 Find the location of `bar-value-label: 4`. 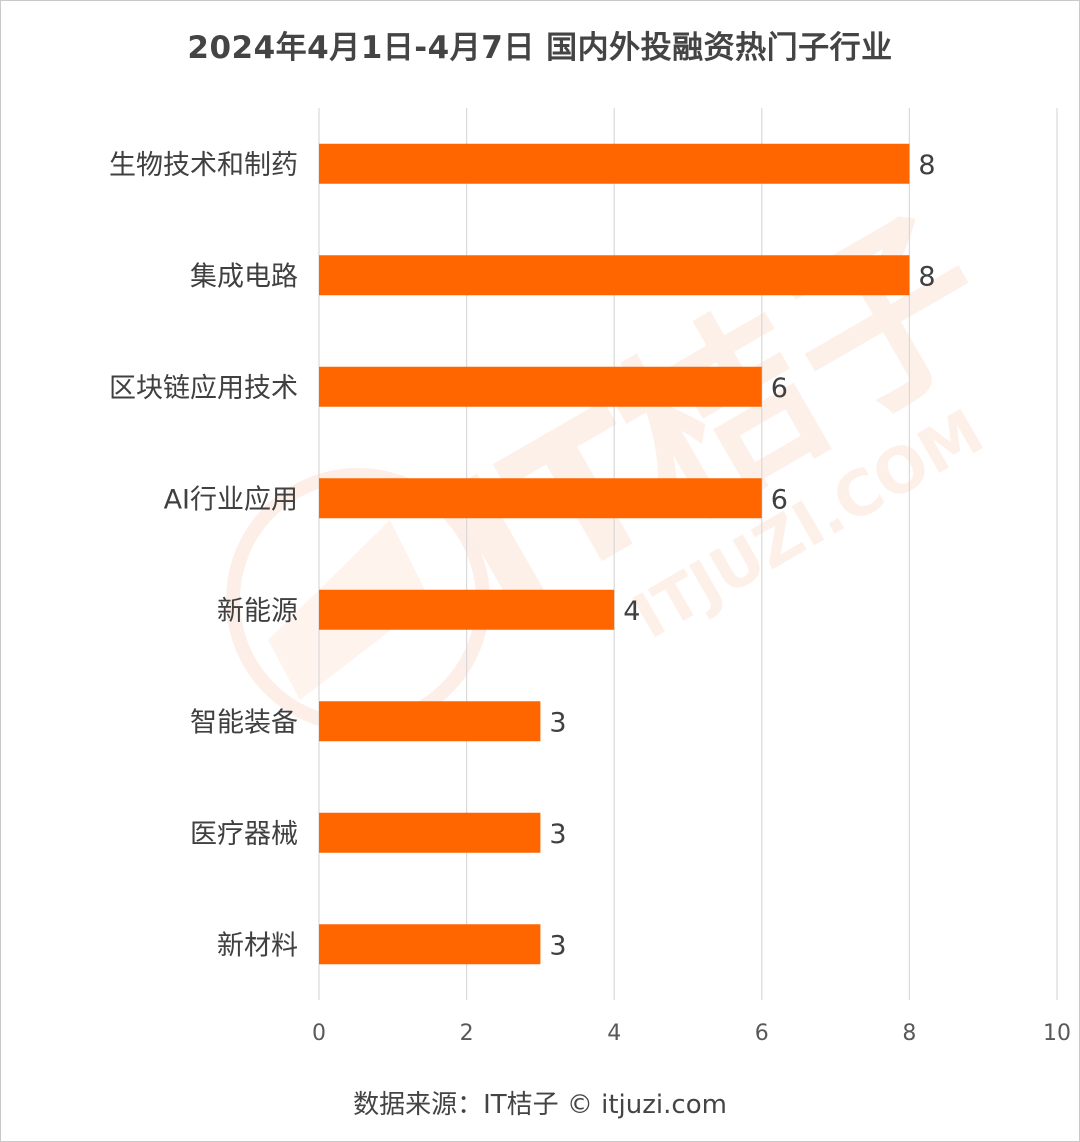

bar-value-label: 4 is located at coordinates (631, 611).